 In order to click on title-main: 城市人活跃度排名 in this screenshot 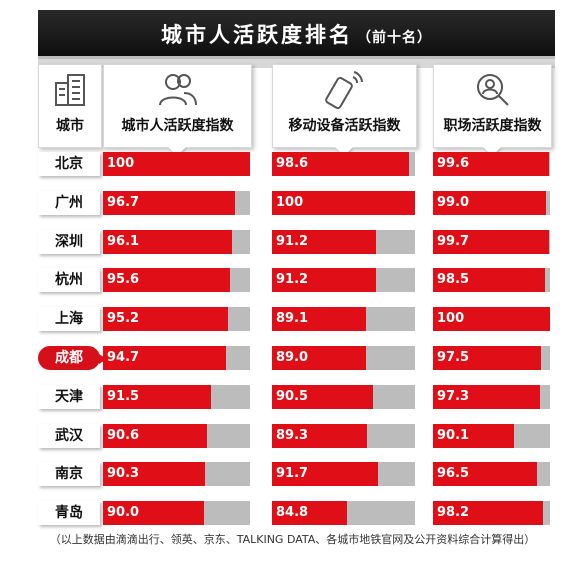, I will do `click(257, 35)`.